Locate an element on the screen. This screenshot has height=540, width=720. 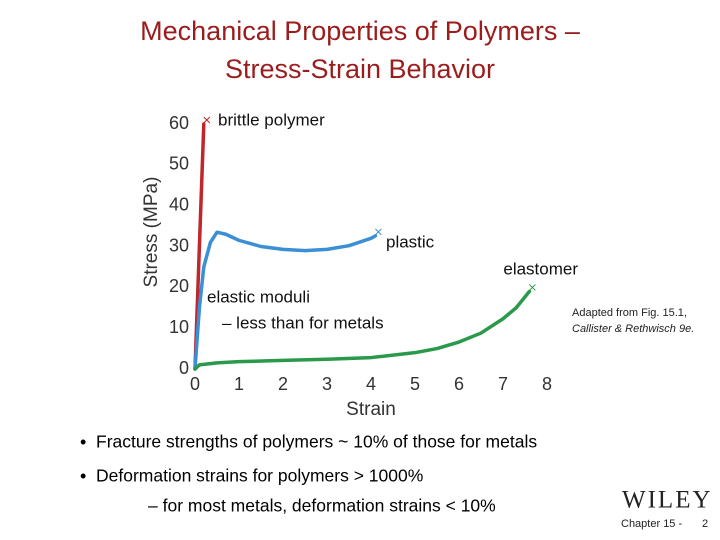
title-line: Mechanical Properties of Polymers – is located at coordinates (360, 31).